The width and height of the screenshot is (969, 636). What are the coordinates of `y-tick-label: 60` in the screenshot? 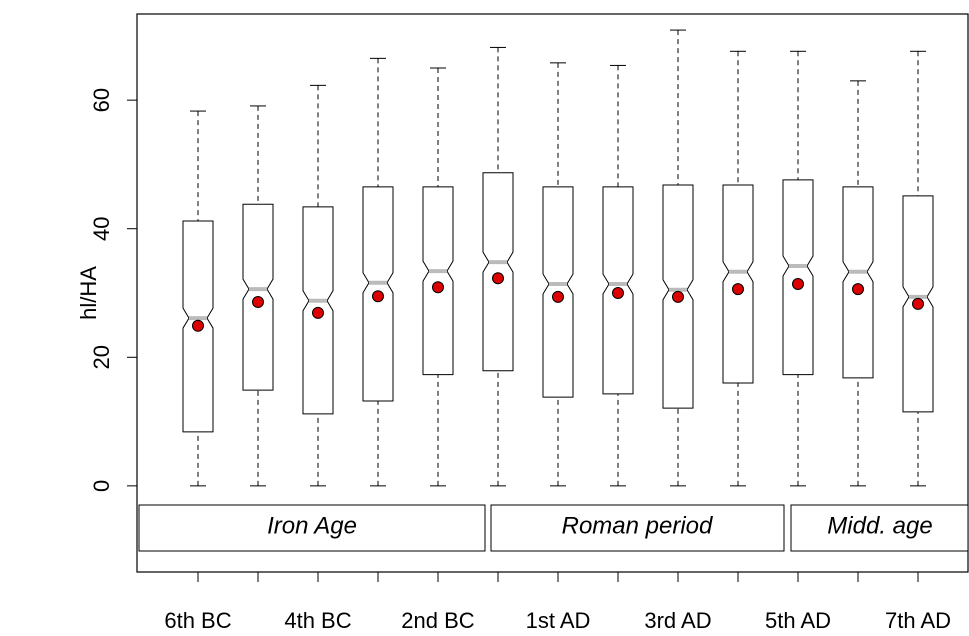 It's located at (101, 100).